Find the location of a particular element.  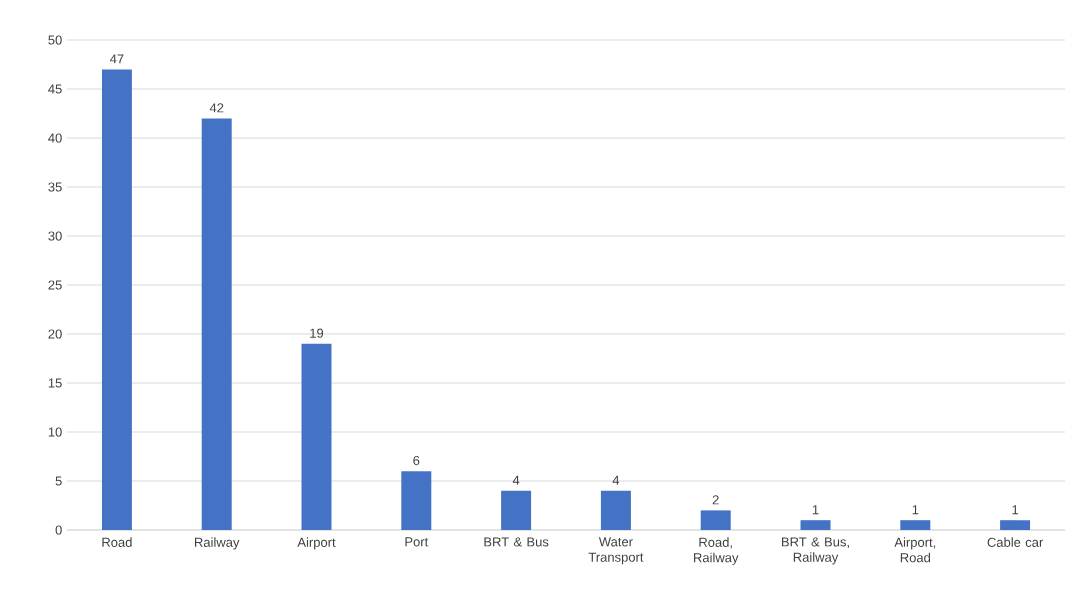

y-tick-label: 40 is located at coordinates (55, 138).